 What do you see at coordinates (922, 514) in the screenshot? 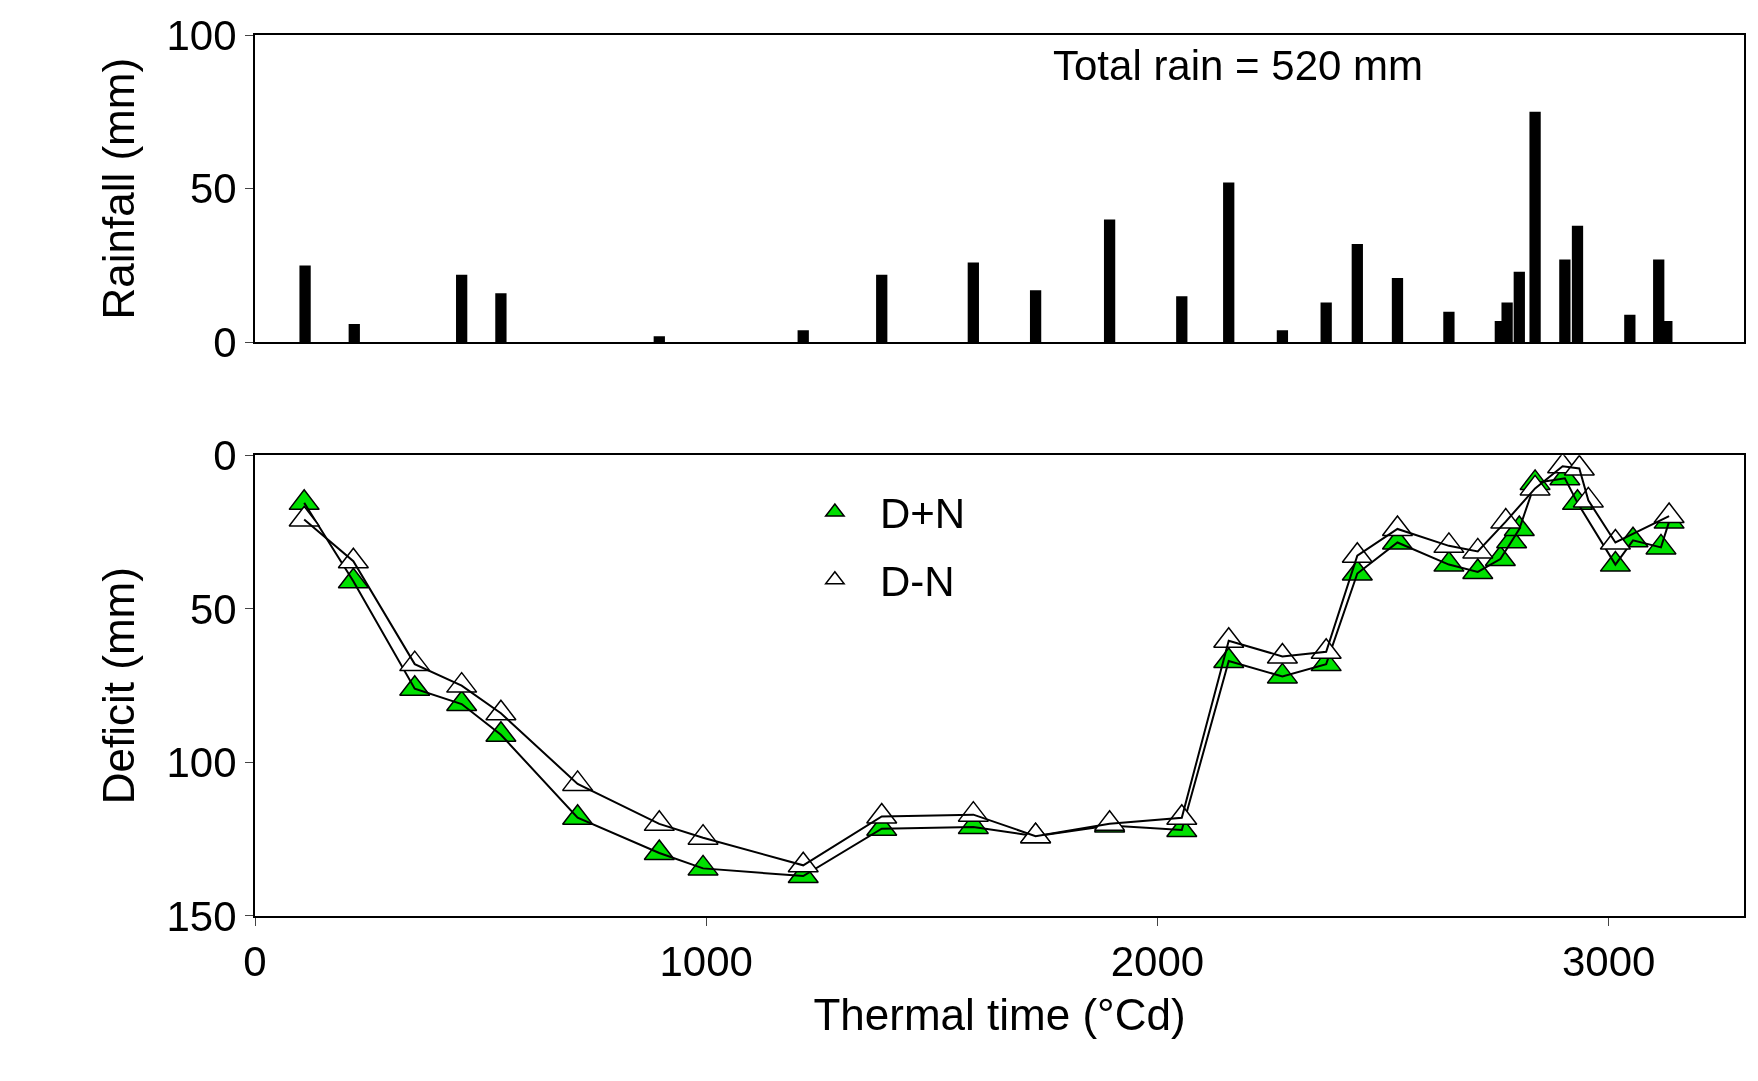
I see `legend-label: D+N` at bounding box center [922, 514].